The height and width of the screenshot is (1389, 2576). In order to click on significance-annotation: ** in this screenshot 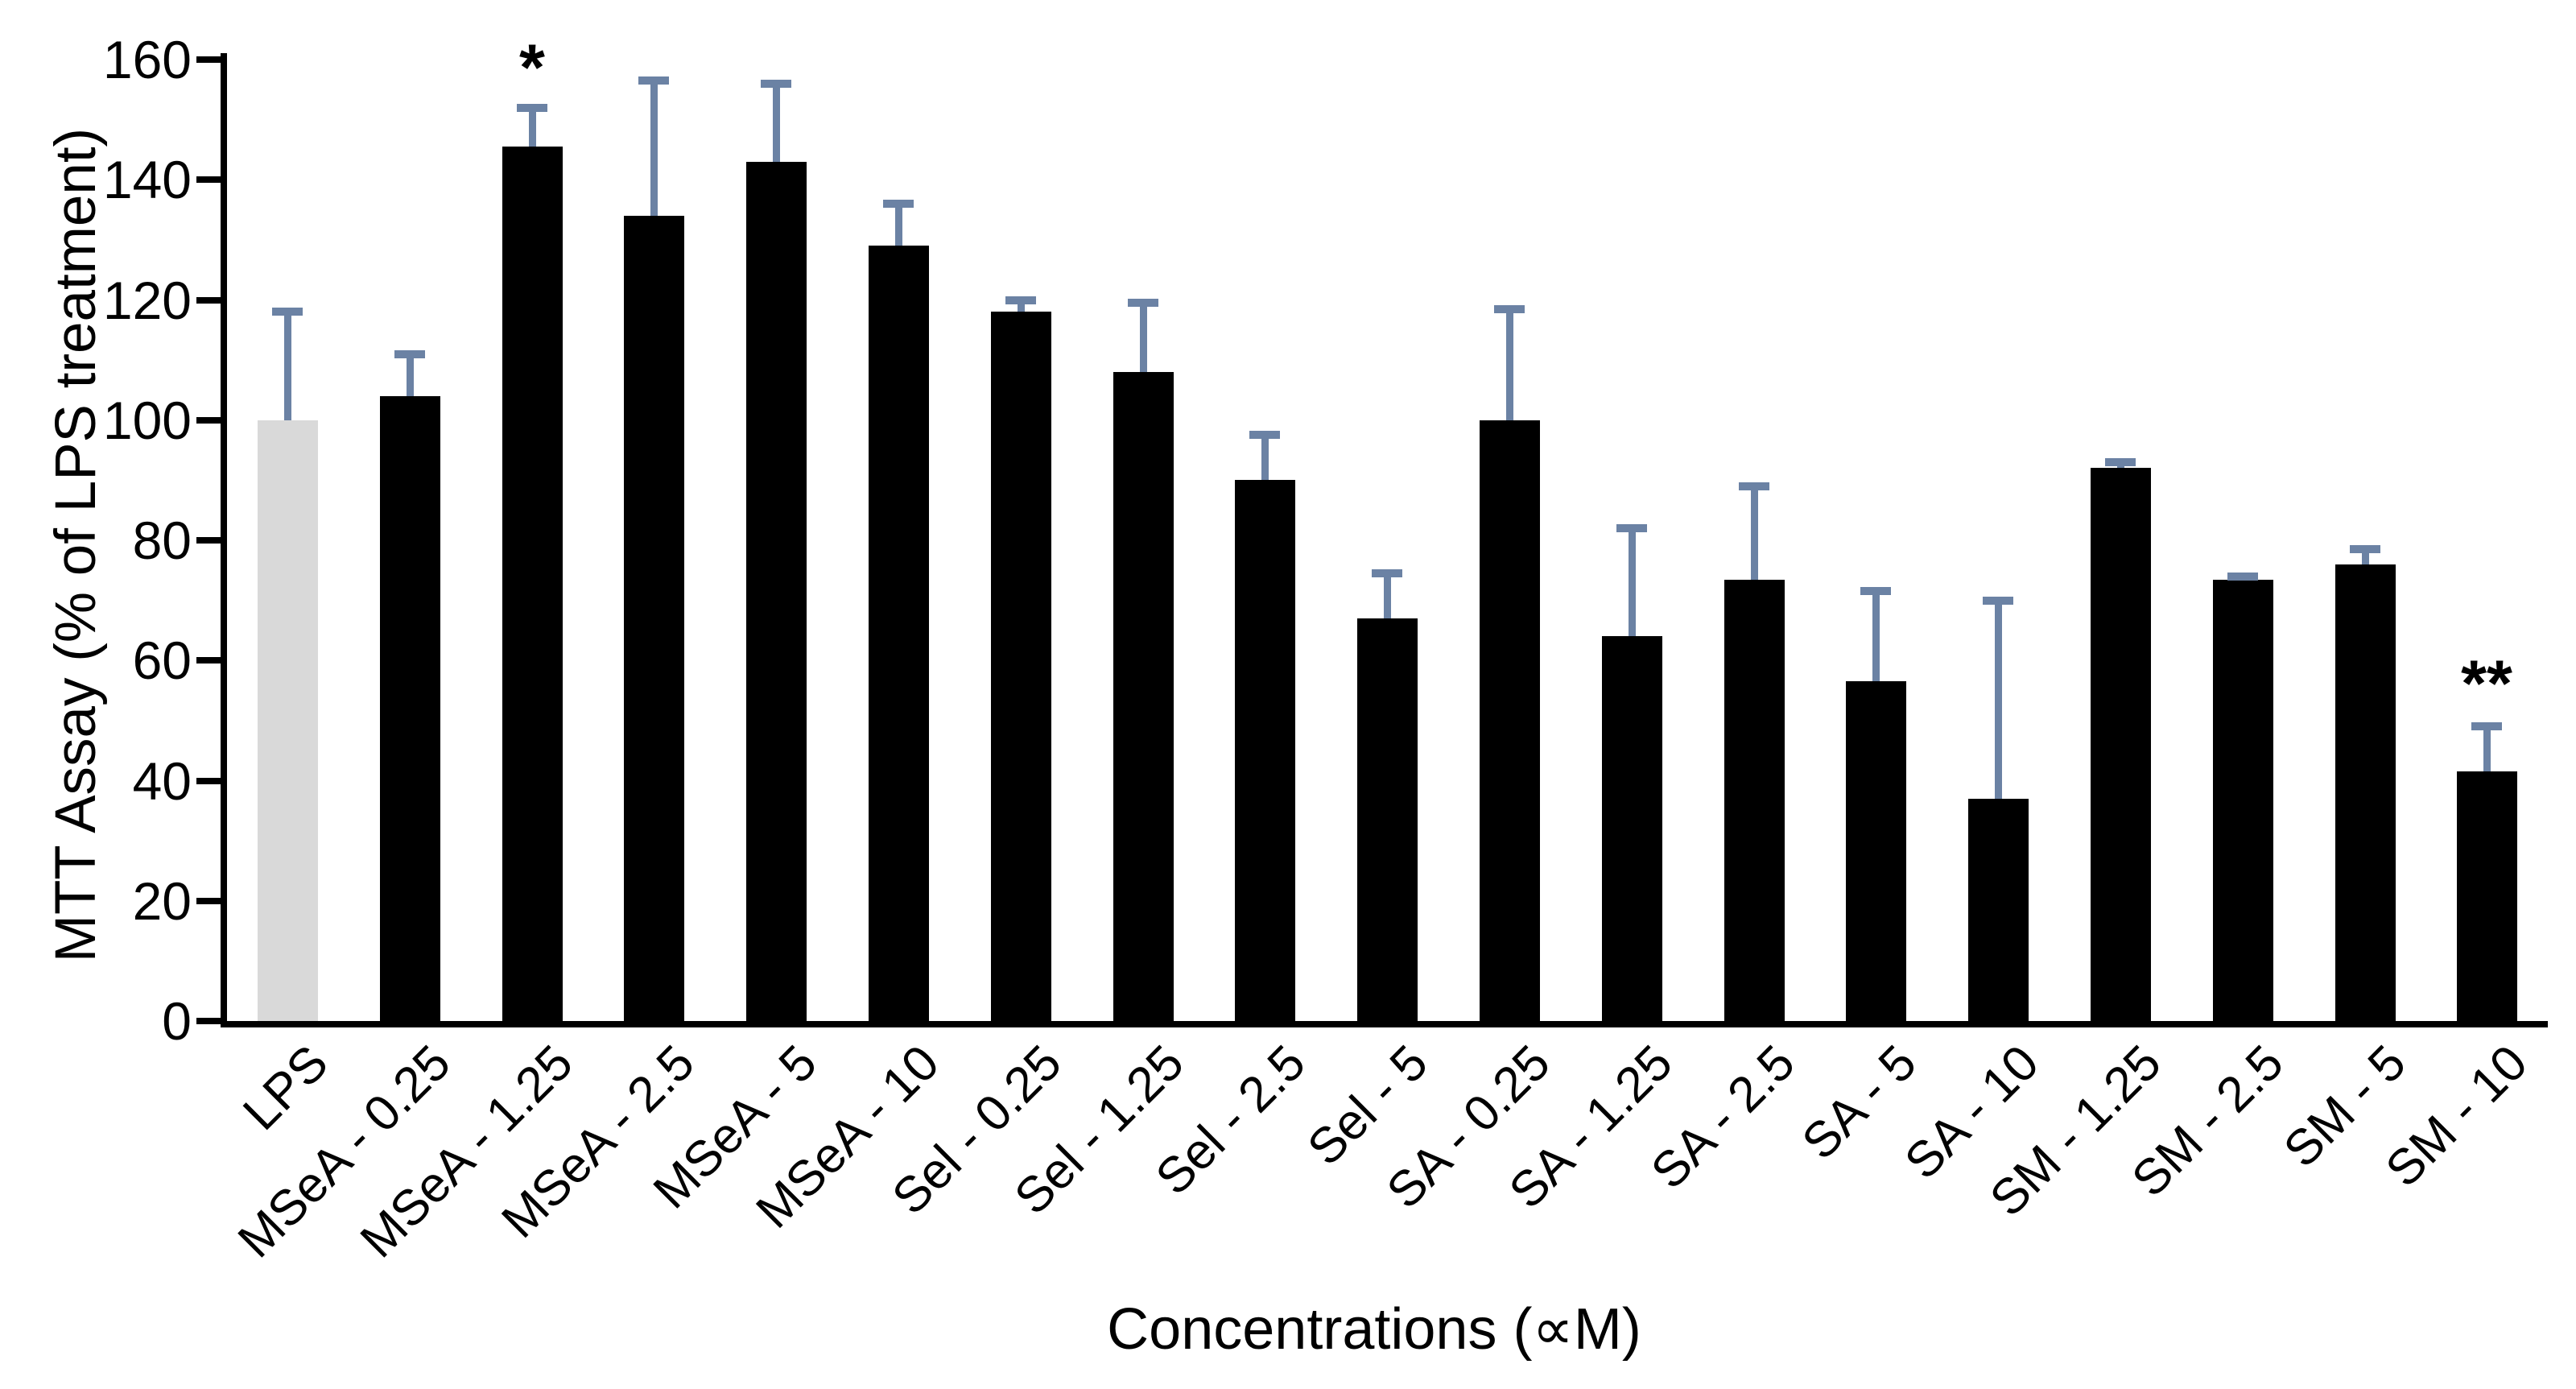, I will do `click(2486, 684)`.